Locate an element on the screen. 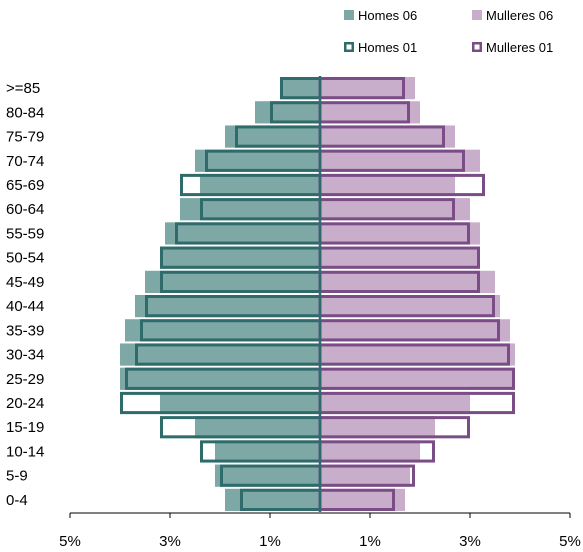 The height and width of the screenshot is (552, 583). x-tick-labels: 5% 3% 1% 1% 3% 5% is located at coordinates (320, 541).